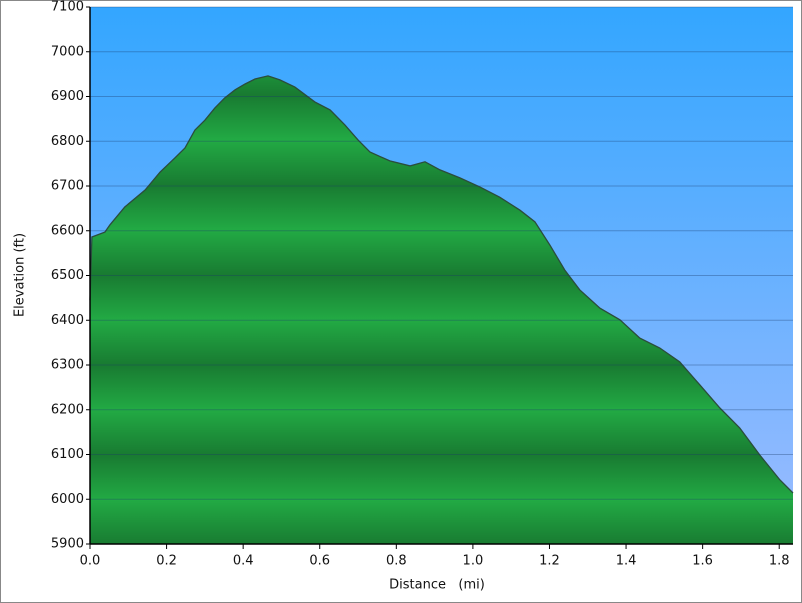 This screenshot has height=603, width=802. What do you see at coordinates (702, 561) in the screenshot?
I see `x-tick-label: 1.6` at bounding box center [702, 561].